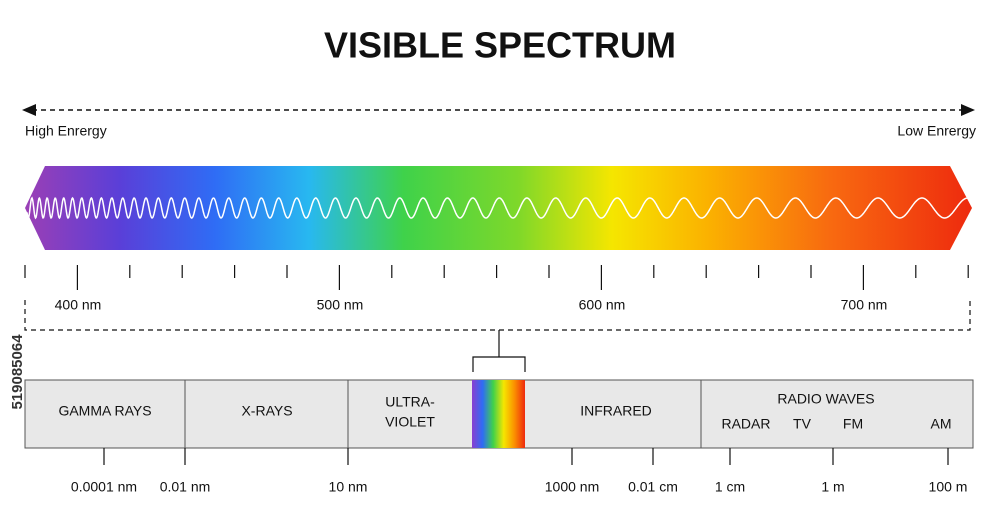 The width and height of the screenshot is (1000, 522). Describe the element at coordinates (104, 411) in the screenshot. I see `band-label: GAMMA RAYS` at that location.